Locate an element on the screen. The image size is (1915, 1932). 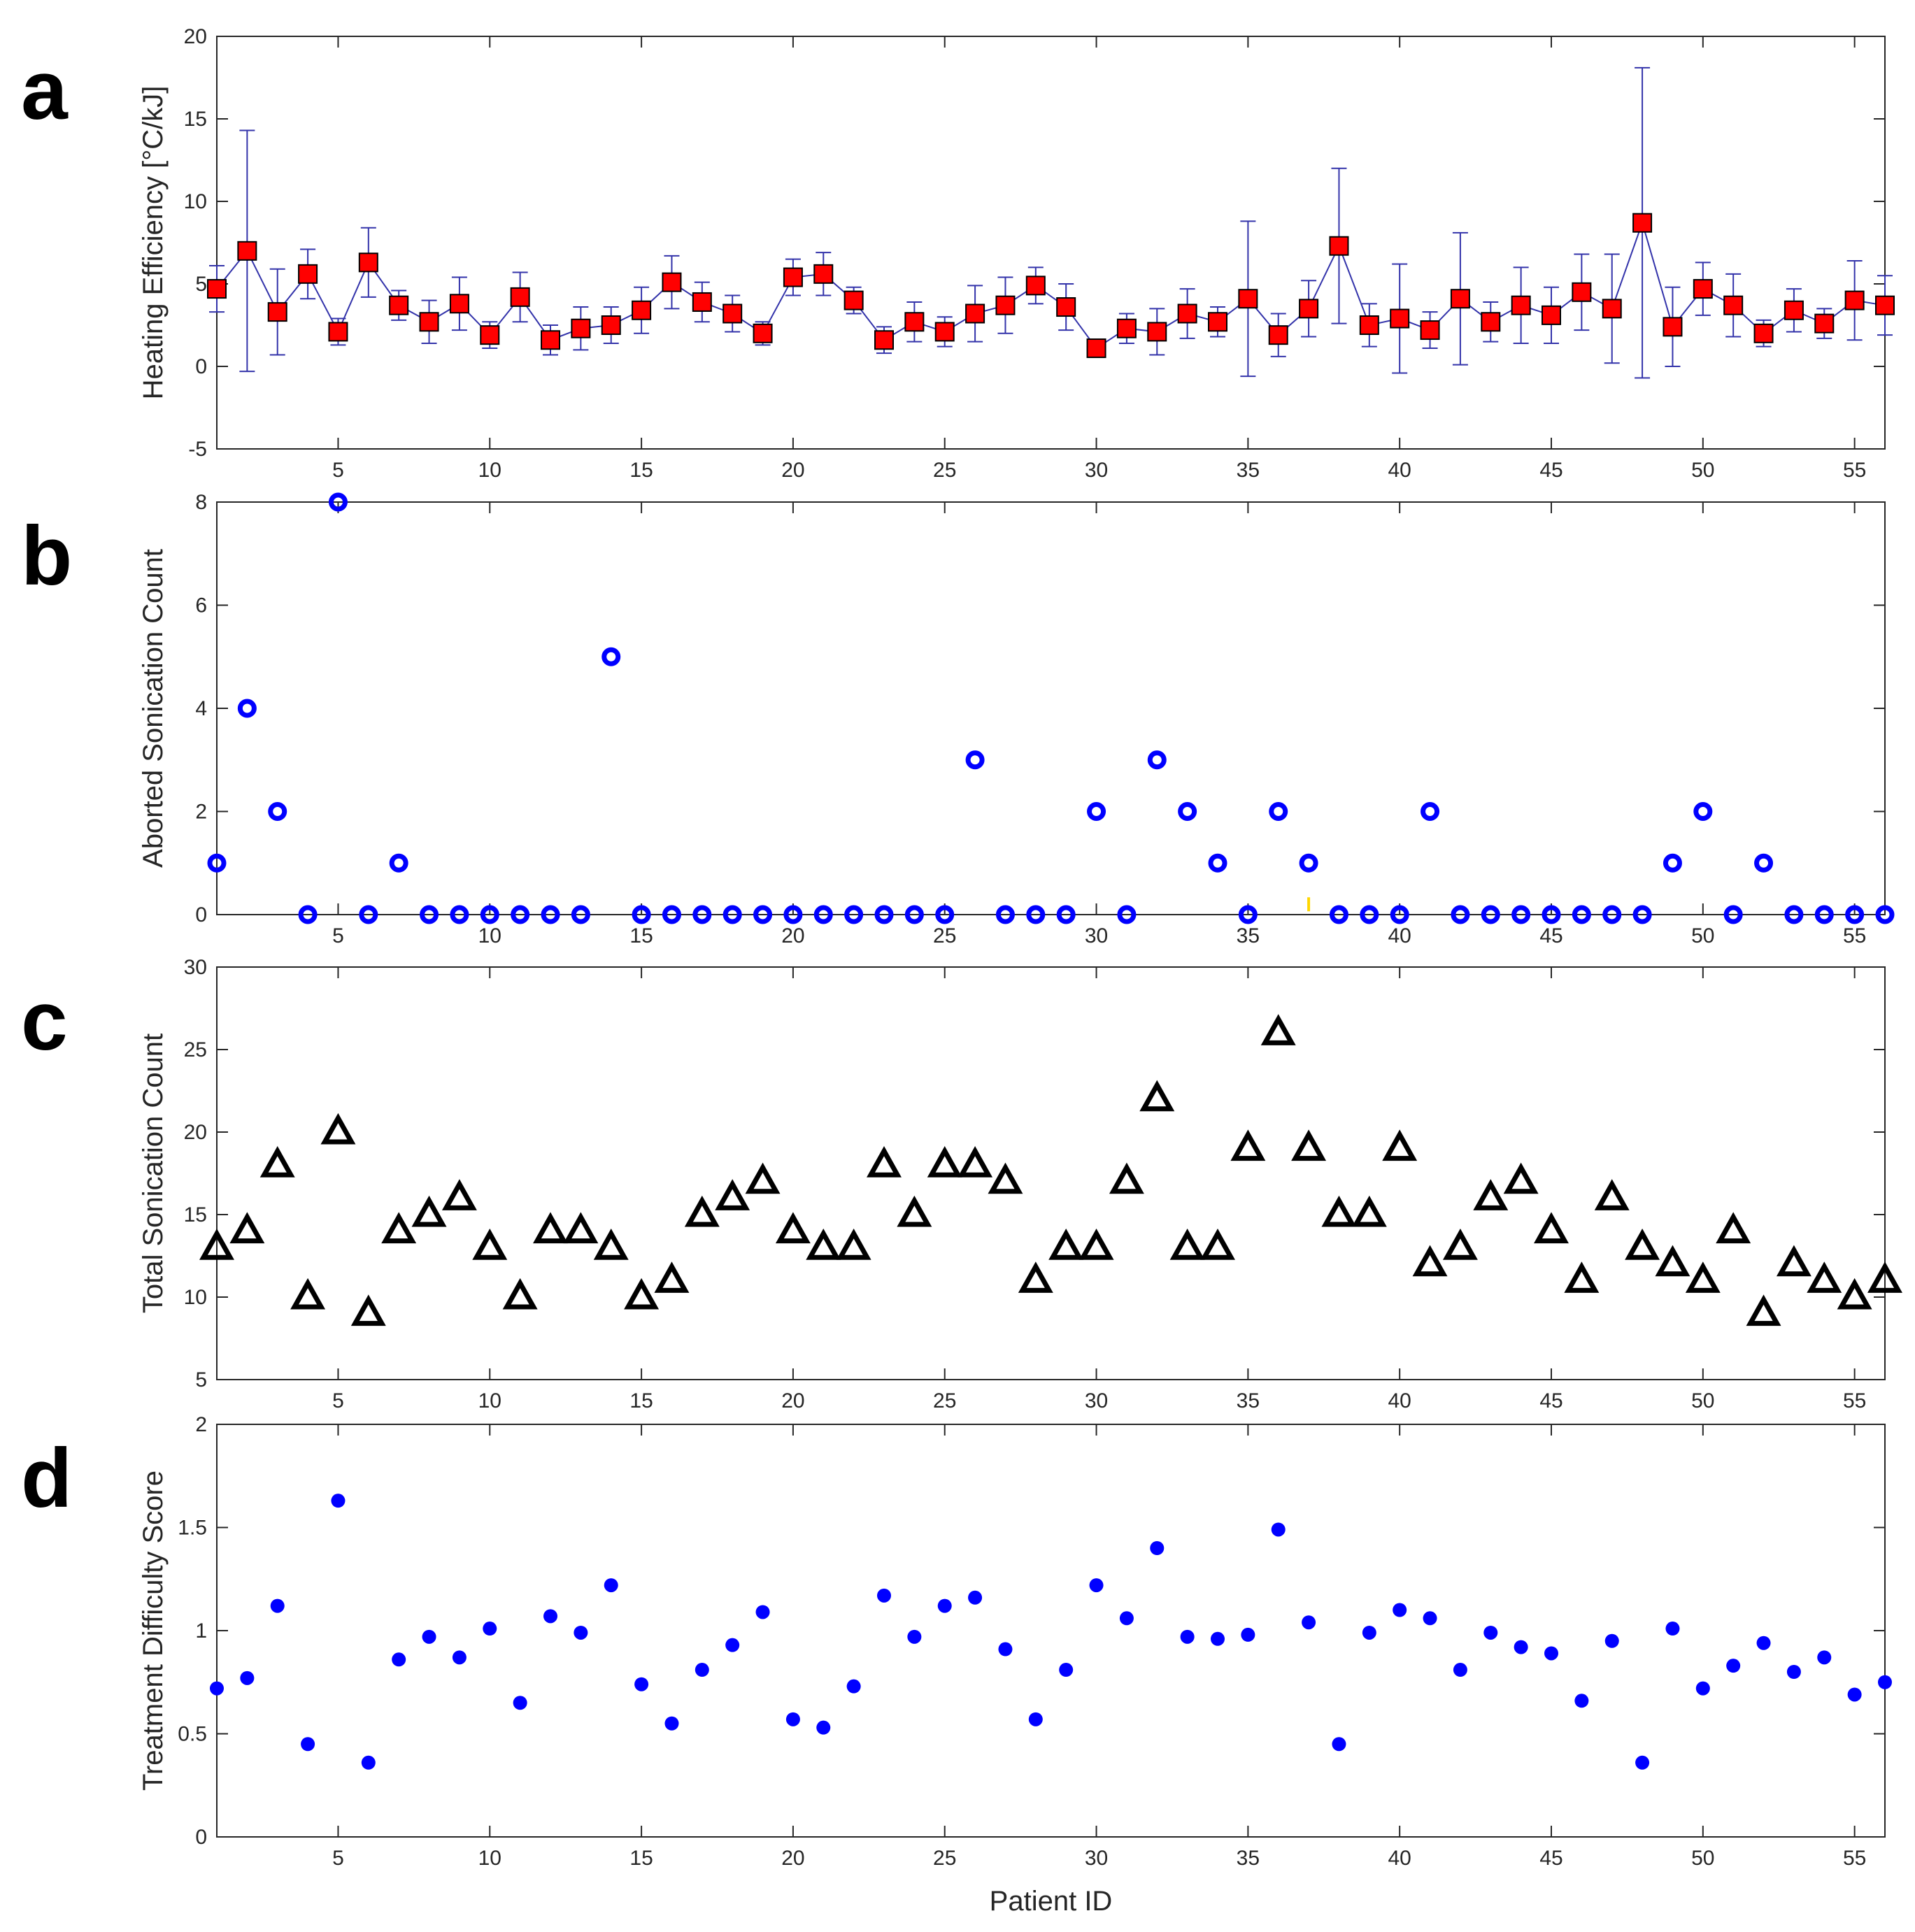
x-tick-label: 40 is located at coordinates (1400, 1858).